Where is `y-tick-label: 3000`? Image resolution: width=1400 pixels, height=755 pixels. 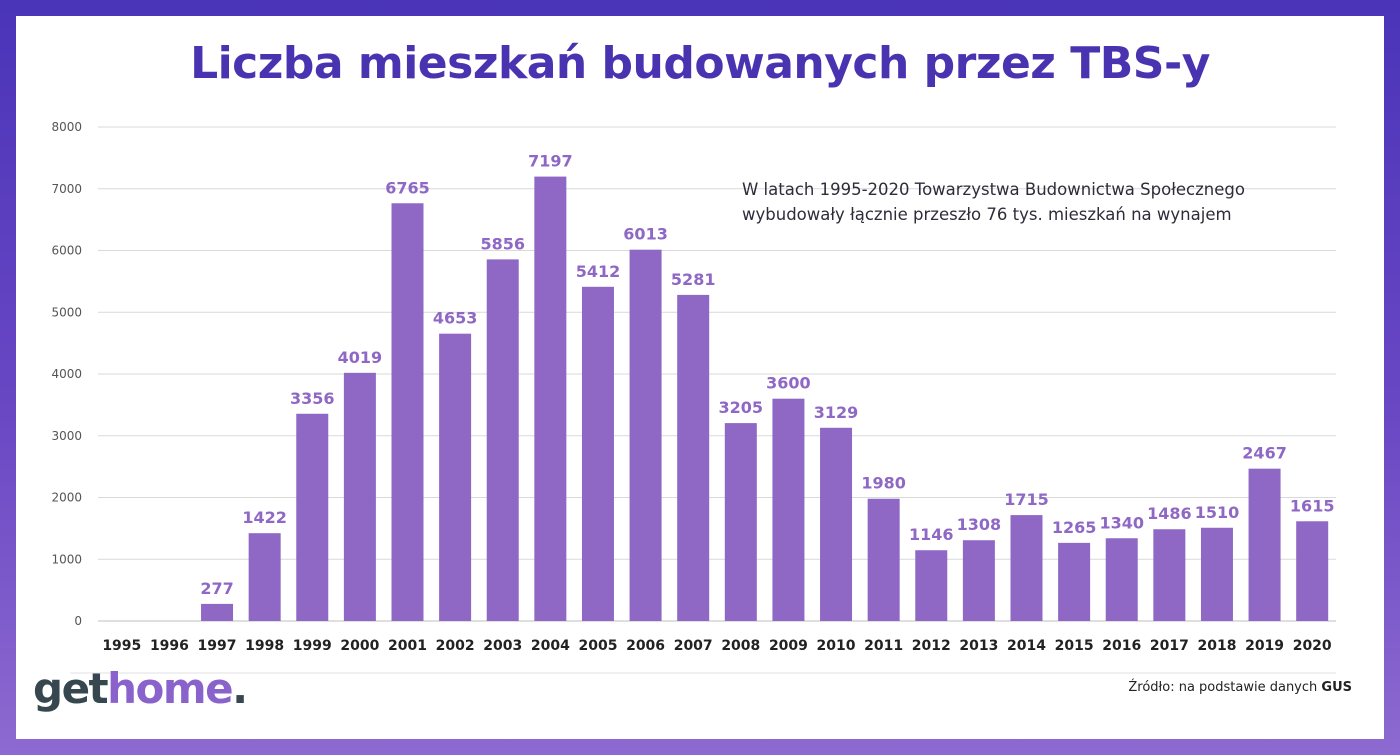
y-tick-label: 3000 is located at coordinates (66, 436).